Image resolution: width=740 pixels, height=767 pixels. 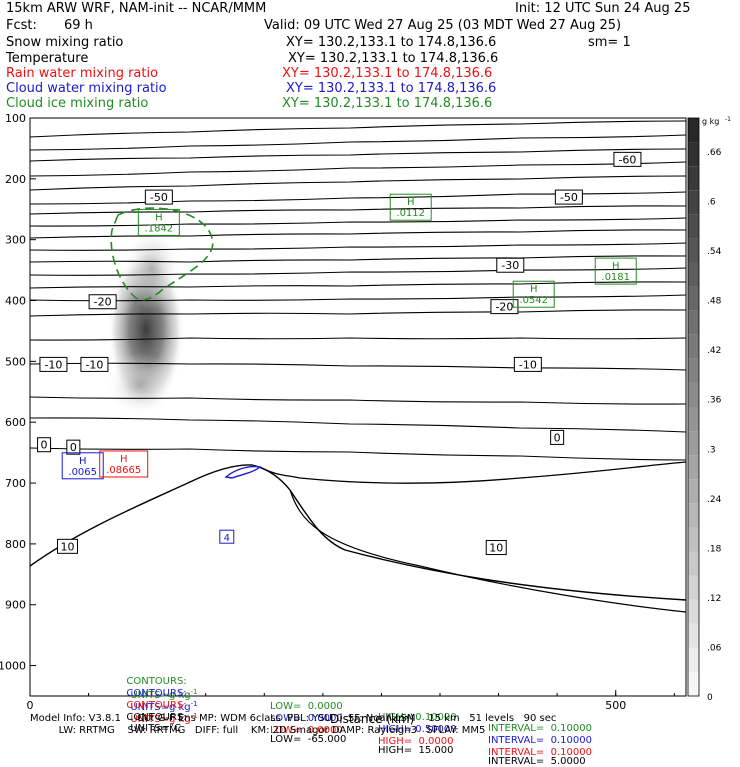 What do you see at coordinates (533, 300) in the screenshot?
I see `maximum-value: .0542` at bounding box center [533, 300].